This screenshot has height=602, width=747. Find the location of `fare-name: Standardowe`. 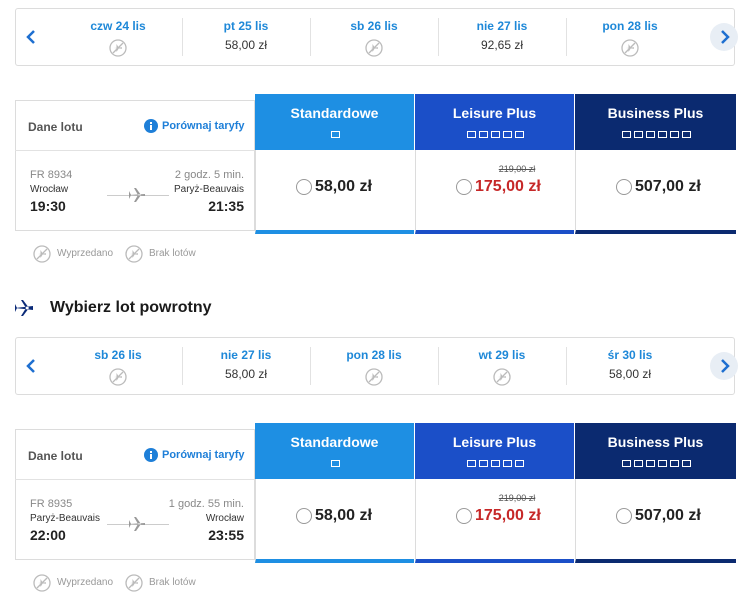

fare-name: Standardowe is located at coordinates (334, 113).